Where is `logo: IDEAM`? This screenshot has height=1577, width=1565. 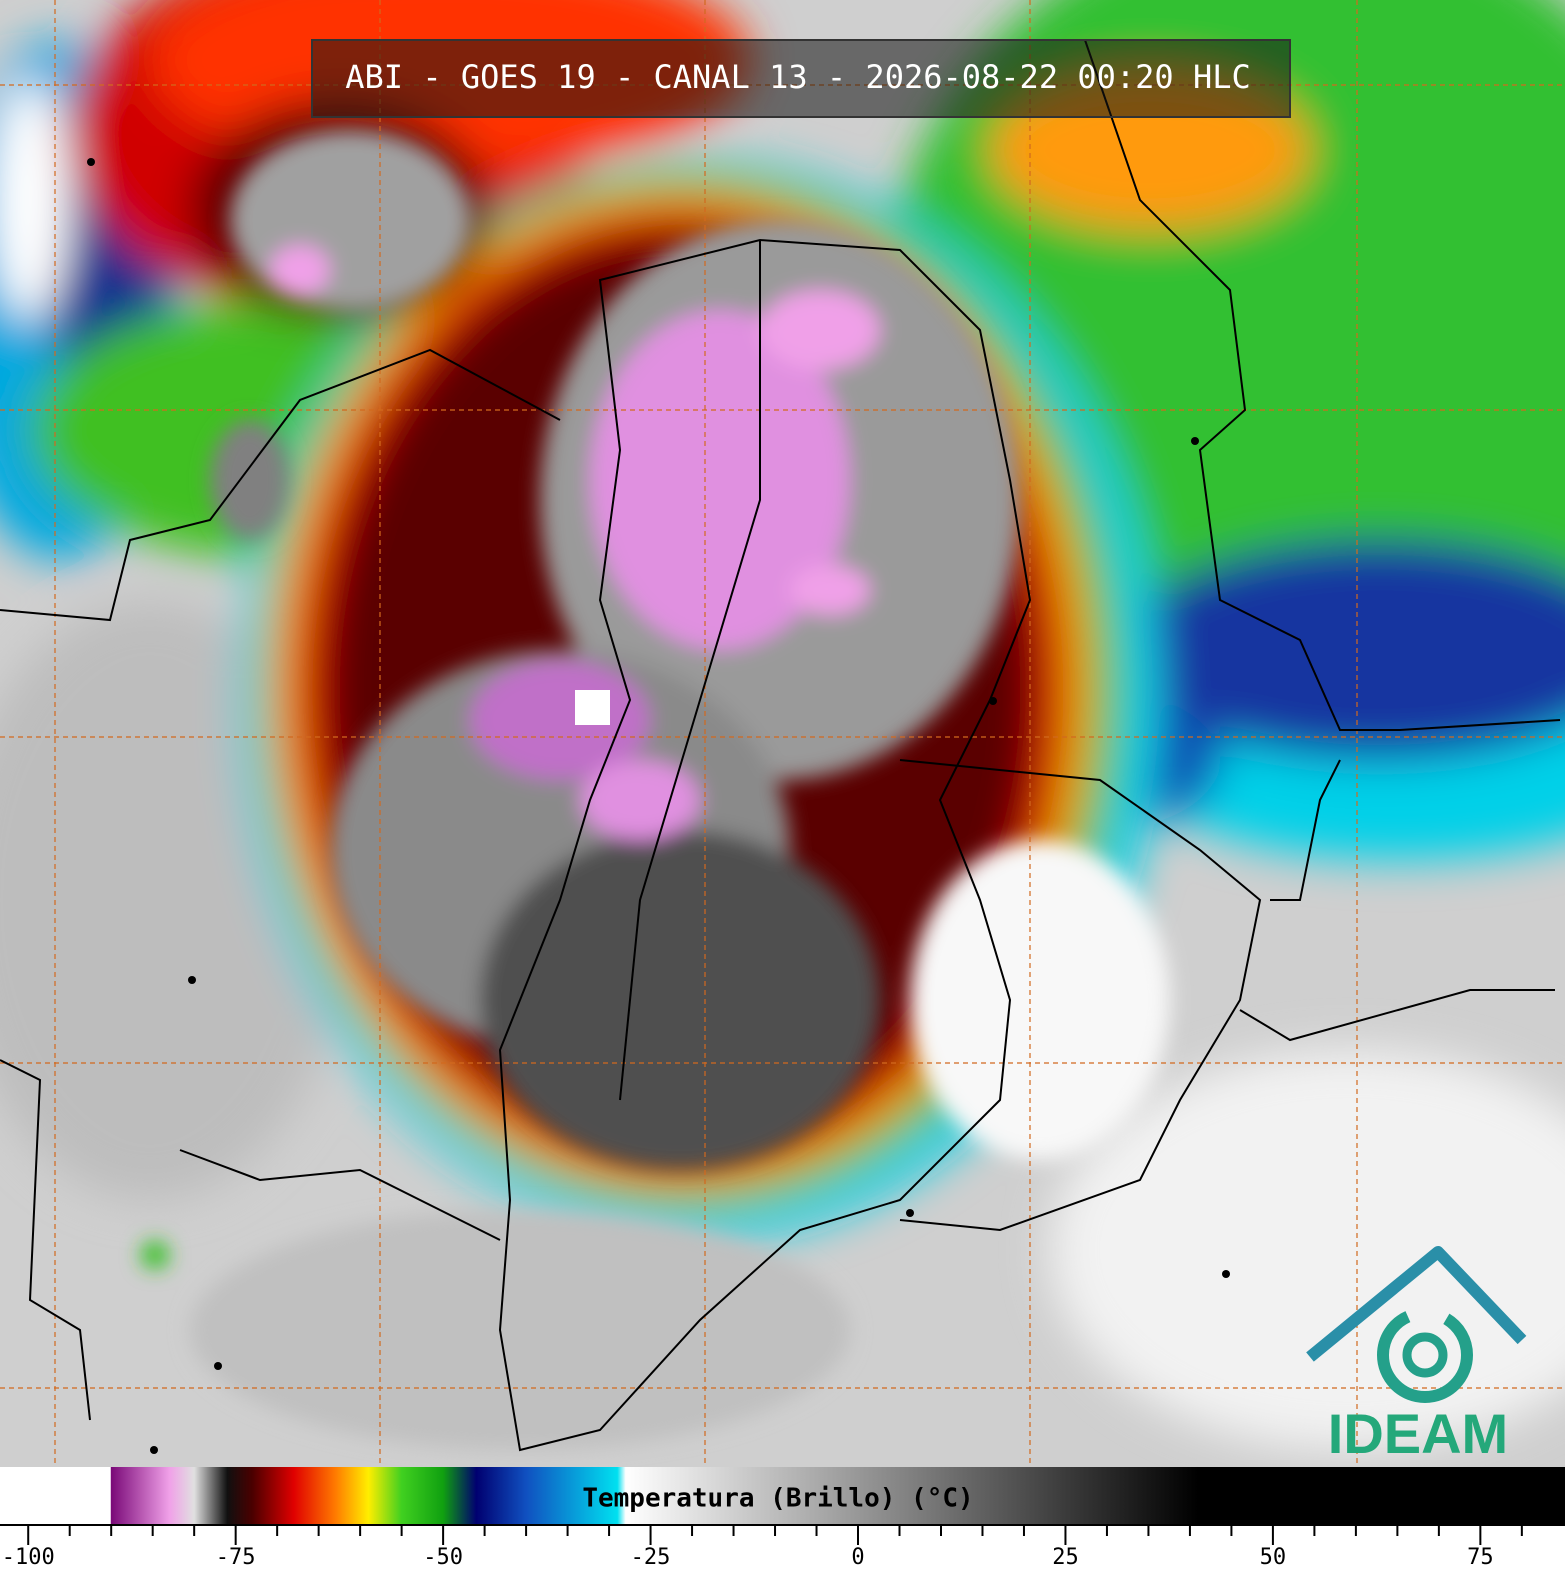
logo: IDEAM is located at coordinates (1416, 1355).